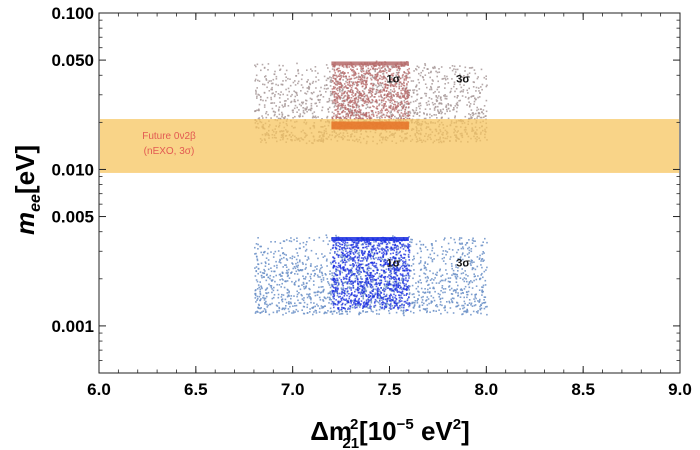 Image resolution: width=700 pixels, height=450 pixels. I want to click on series-lower-1sigma, so click(371, 273).